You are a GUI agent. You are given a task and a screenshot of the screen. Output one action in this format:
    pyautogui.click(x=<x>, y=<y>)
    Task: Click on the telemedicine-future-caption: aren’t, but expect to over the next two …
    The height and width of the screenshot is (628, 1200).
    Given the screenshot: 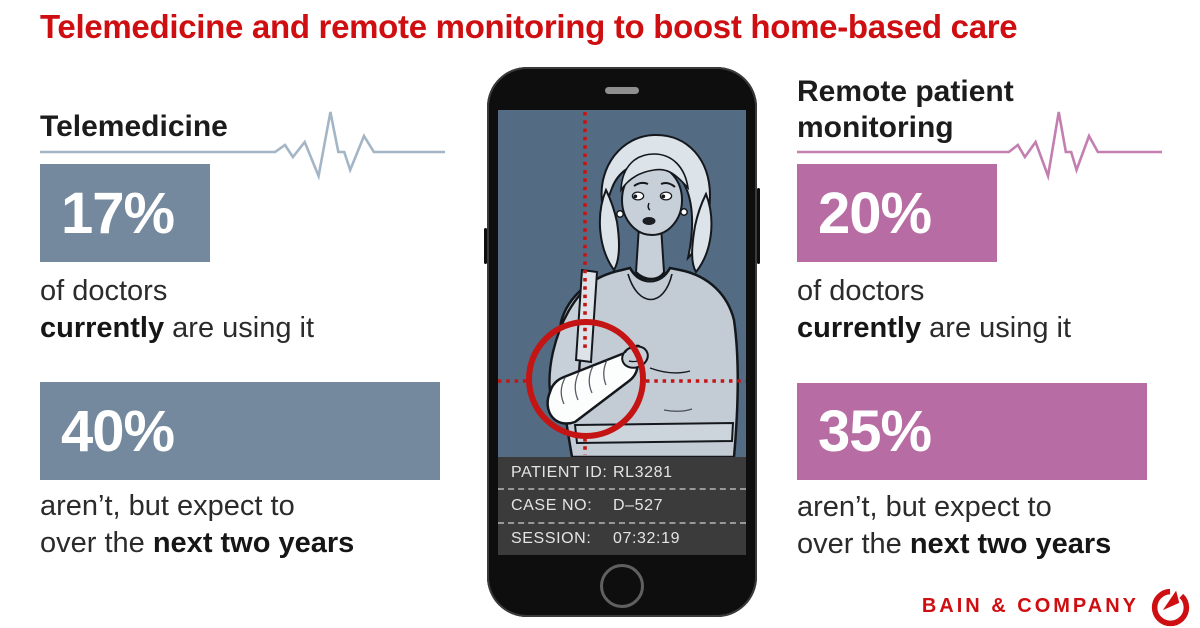 What is the action you would take?
    pyautogui.click(x=197, y=524)
    